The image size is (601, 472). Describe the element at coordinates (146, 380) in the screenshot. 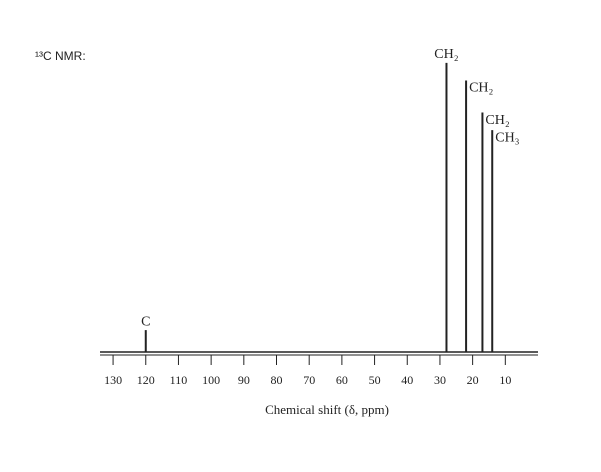

I see `x-tick-label: 120` at that location.